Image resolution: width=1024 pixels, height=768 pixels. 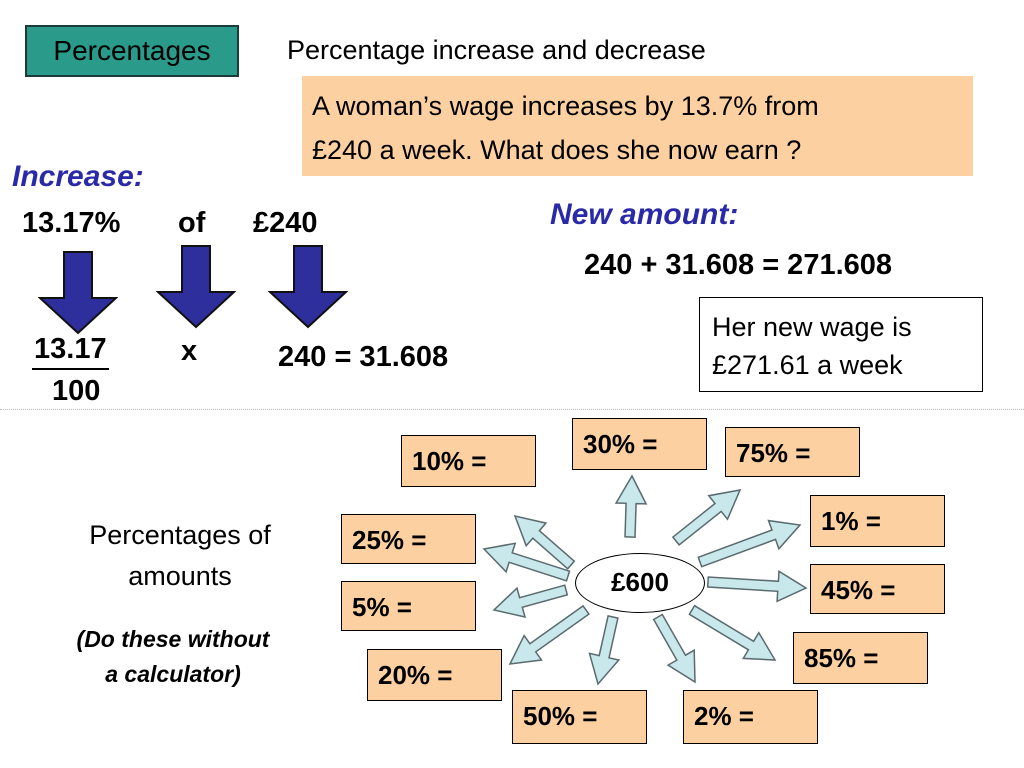 What do you see at coordinates (812, 327) in the screenshot?
I see `answer-line-1: Her new wage is` at bounding box center [812, 327].